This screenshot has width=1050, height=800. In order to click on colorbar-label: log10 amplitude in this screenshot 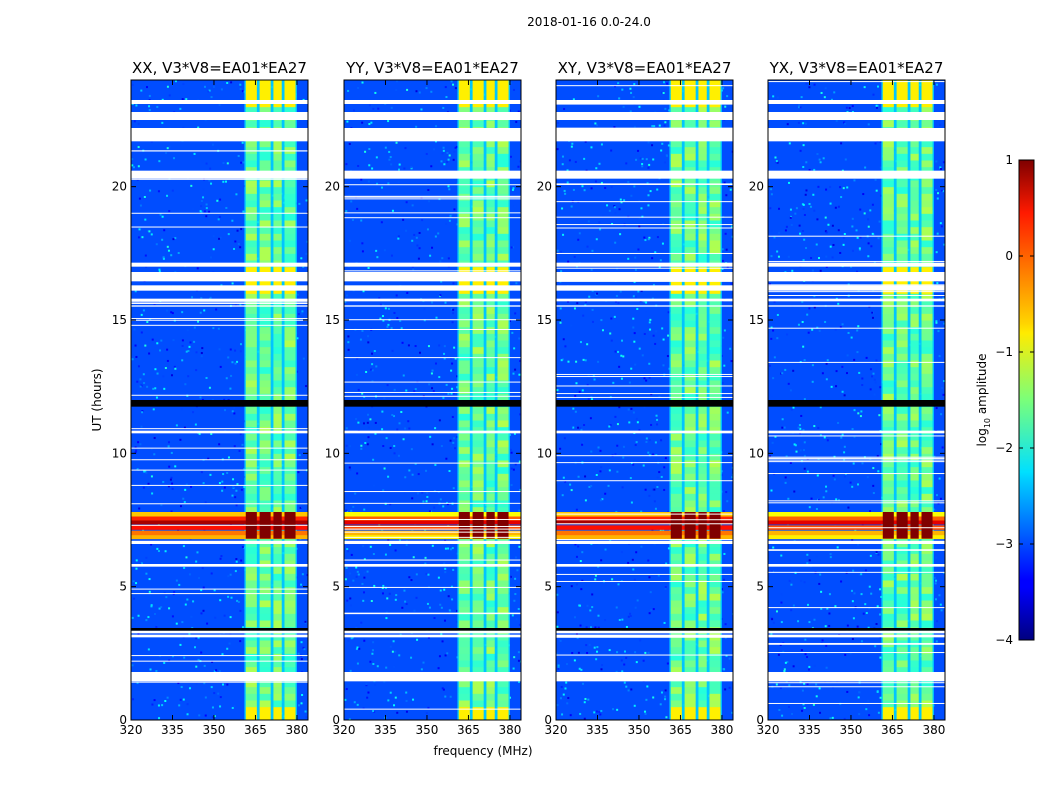, I will do `click(983, 400)`.